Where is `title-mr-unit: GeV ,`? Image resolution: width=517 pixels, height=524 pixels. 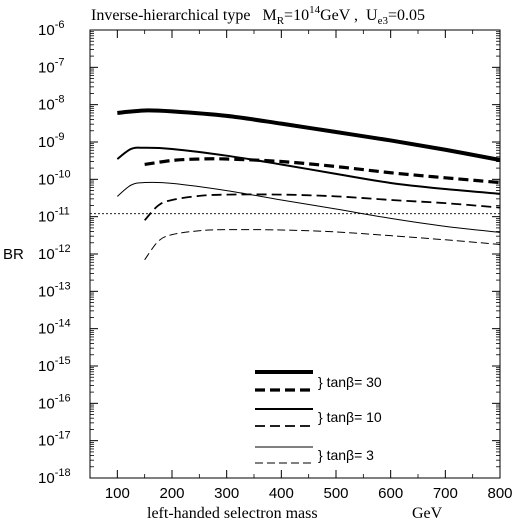 title-mr-unit: GeV , is located at coordinates (339, 15).